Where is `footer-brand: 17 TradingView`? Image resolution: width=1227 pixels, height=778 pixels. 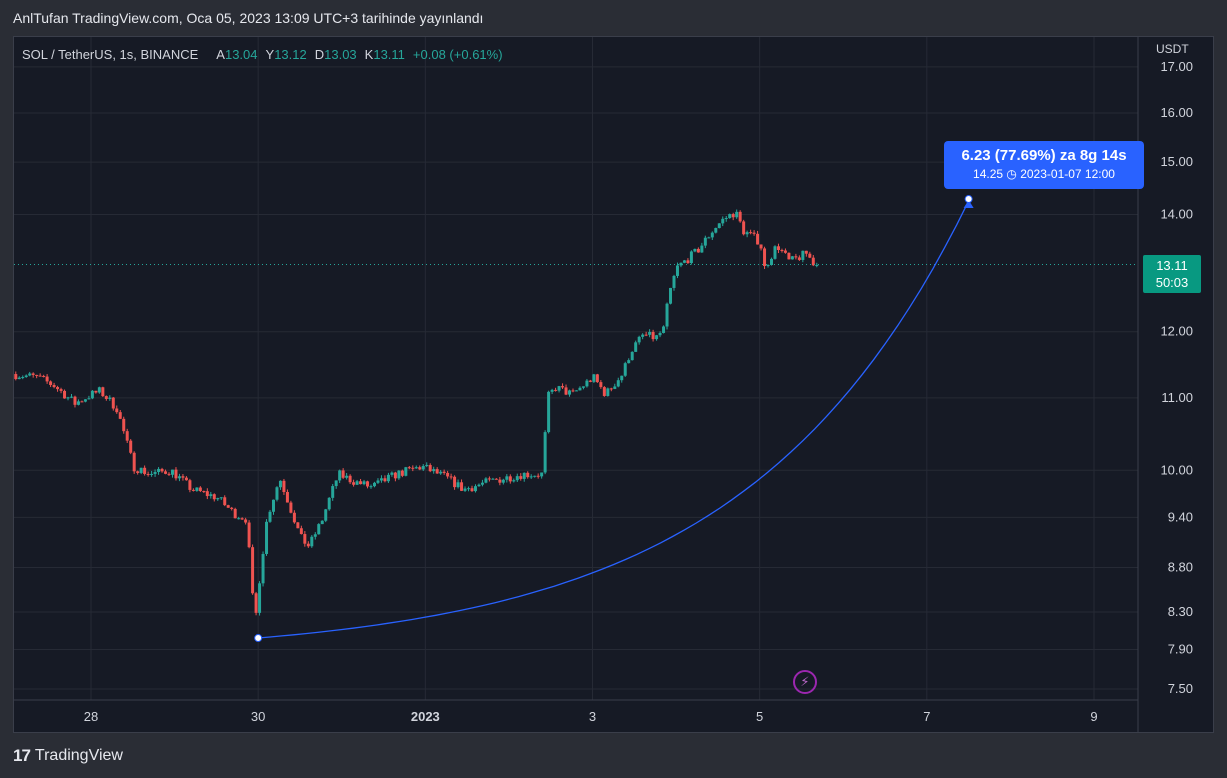 footer-brand: 17 TradingView is located at coordinates (68, 756).